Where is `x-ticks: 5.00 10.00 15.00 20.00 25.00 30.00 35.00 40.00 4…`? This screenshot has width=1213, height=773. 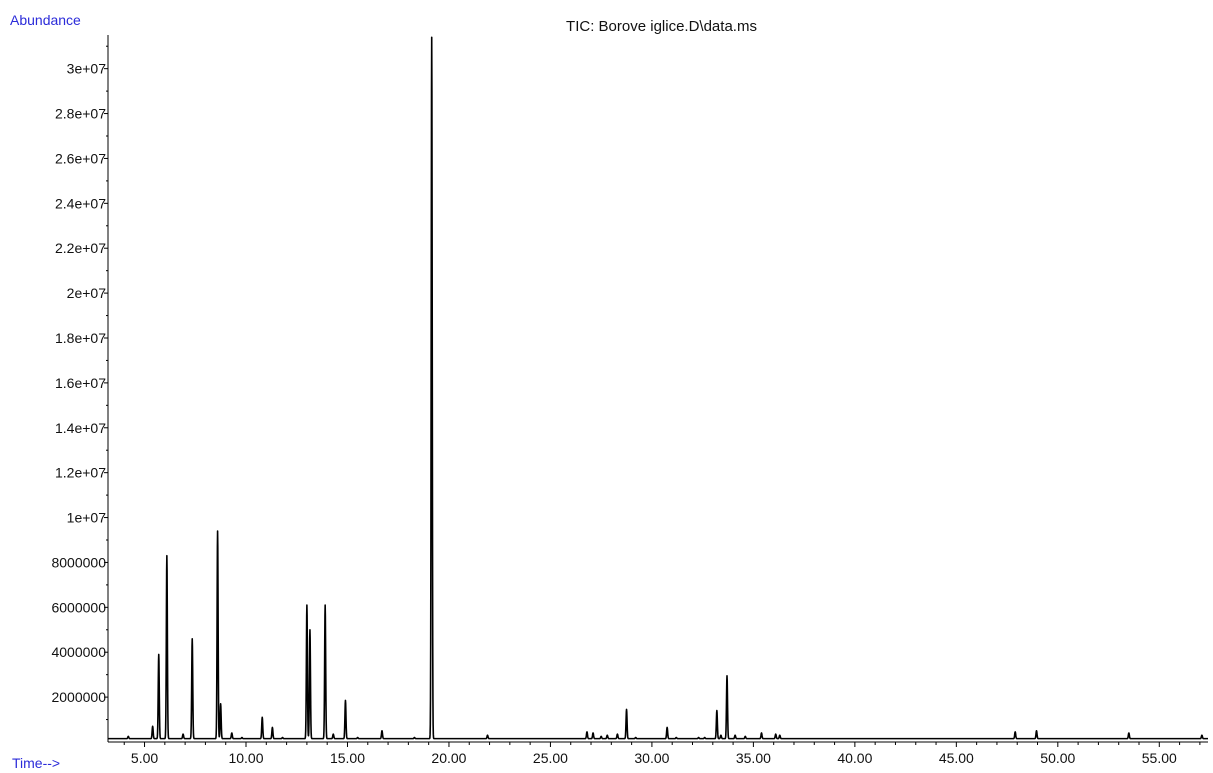 x-ticks: 5.00 10.00 15.00 20.00 25.00 30.00 35.00 40.00 4… is located at coordinates (662, 754).